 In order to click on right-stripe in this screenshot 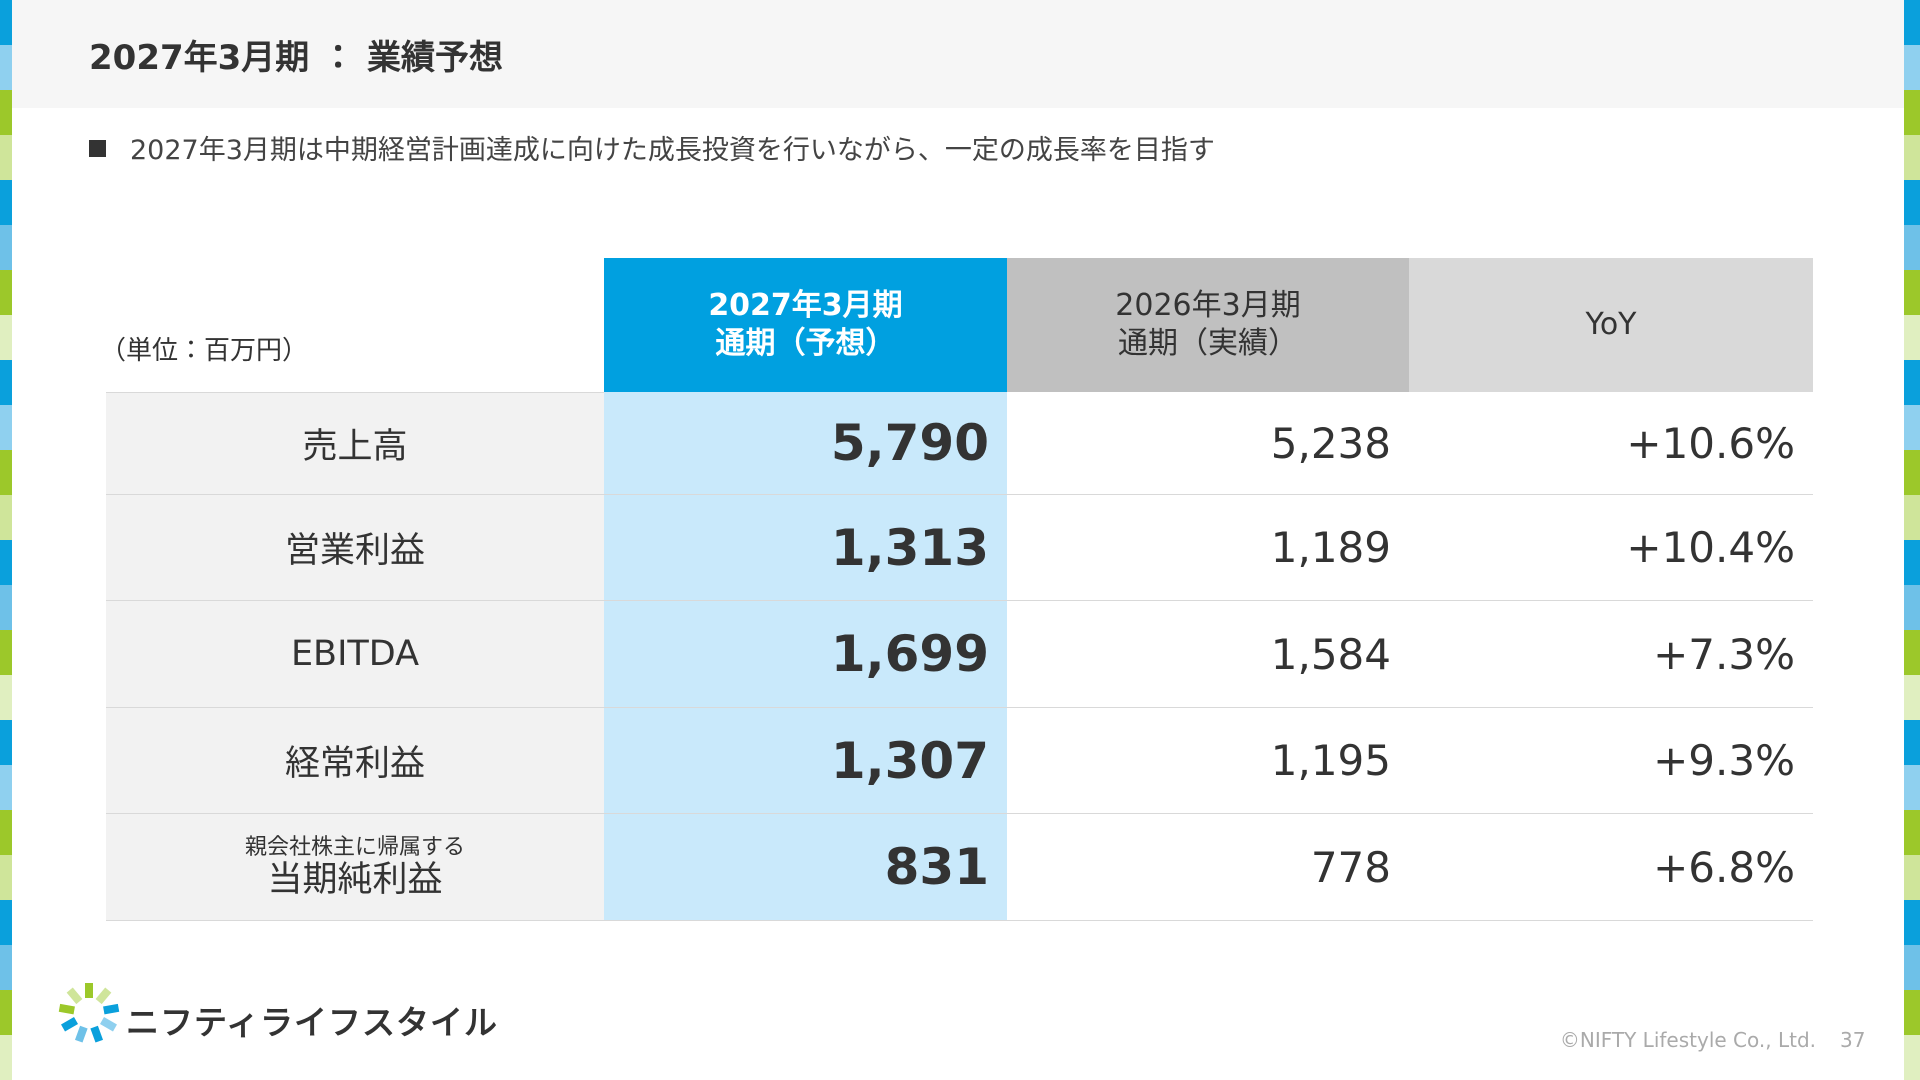, I will do `click(1912, 540)`.